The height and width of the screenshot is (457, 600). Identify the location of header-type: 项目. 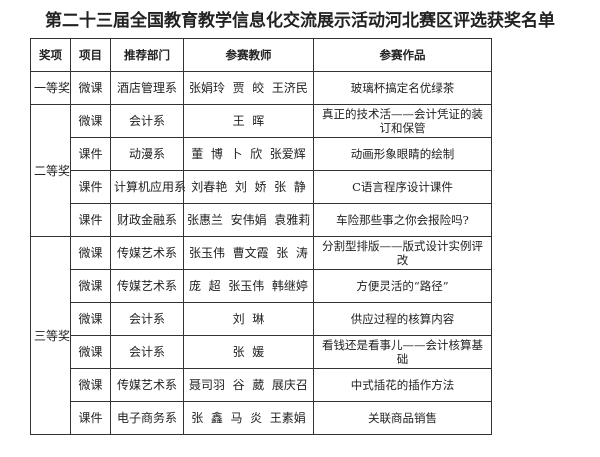
(90, 55).